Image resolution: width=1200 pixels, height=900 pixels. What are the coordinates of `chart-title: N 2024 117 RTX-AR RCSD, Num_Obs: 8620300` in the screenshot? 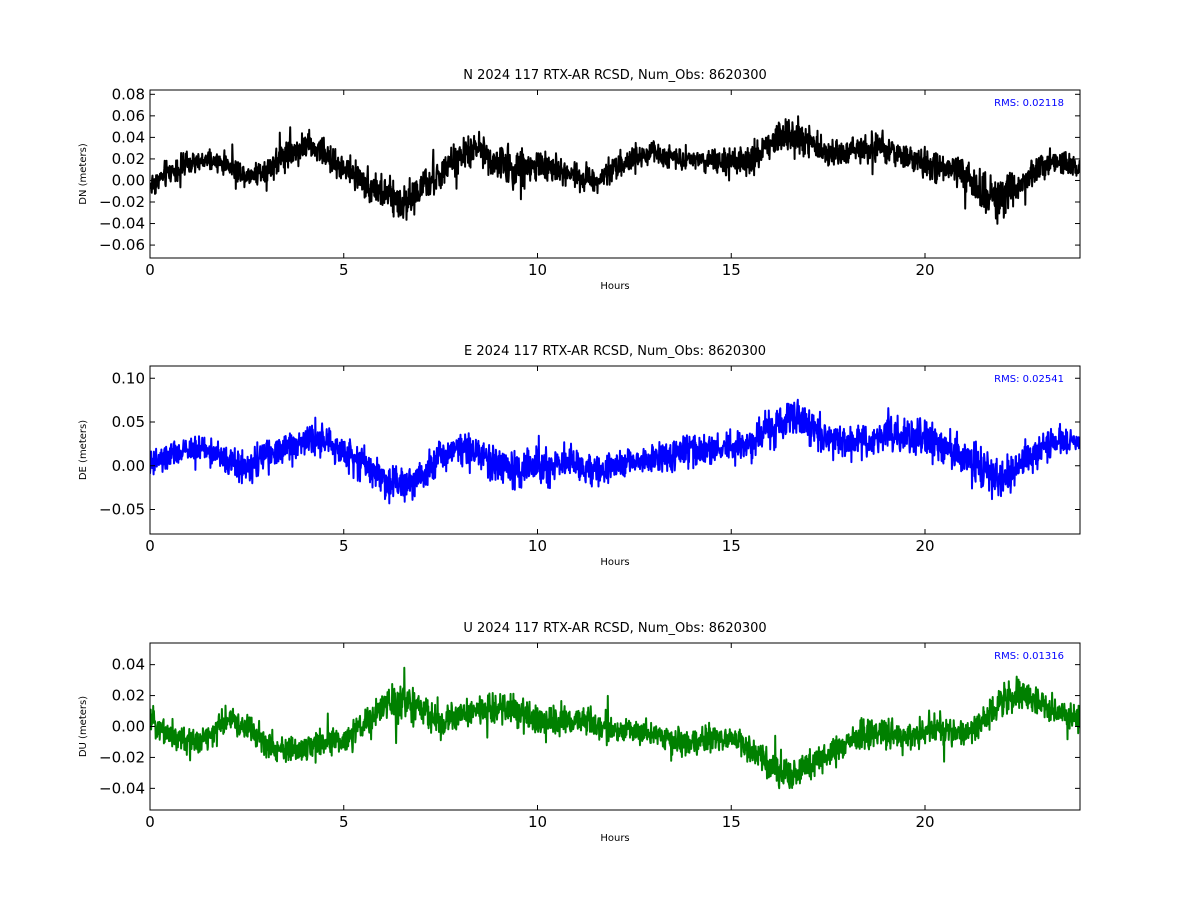 It's located at (615, 75).